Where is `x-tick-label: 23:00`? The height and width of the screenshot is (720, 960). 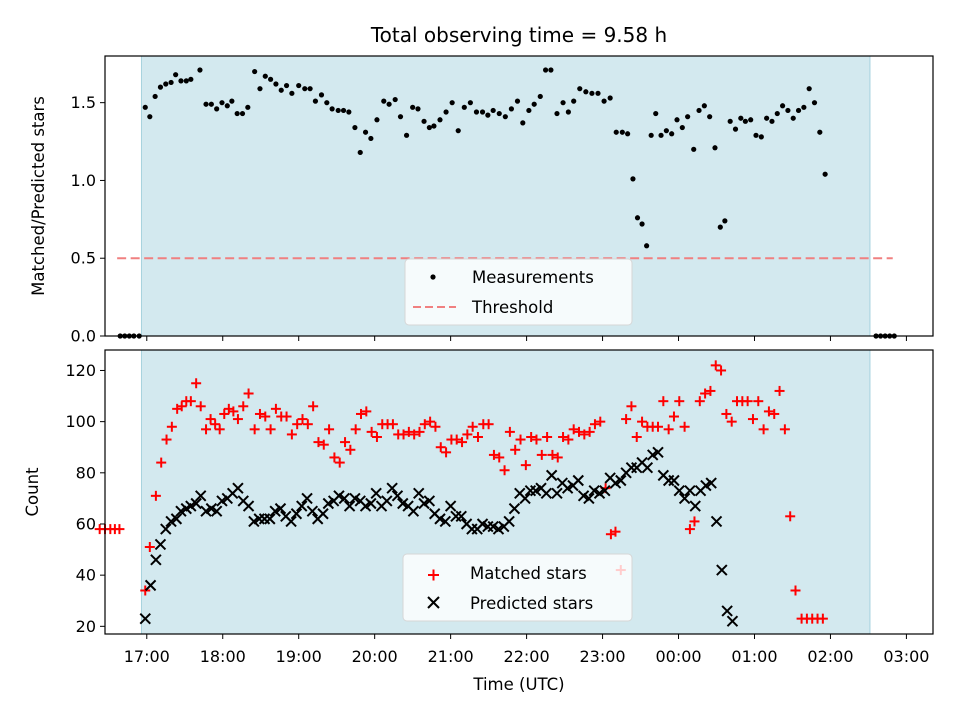 x-tick-label: 23:00 is located at coordinates (603, 656).